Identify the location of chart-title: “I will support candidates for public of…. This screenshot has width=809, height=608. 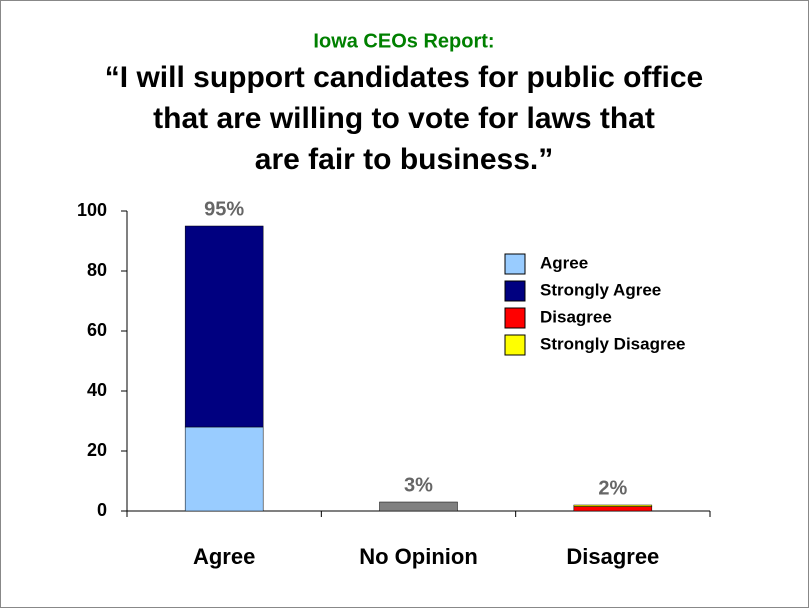
(404, 77).